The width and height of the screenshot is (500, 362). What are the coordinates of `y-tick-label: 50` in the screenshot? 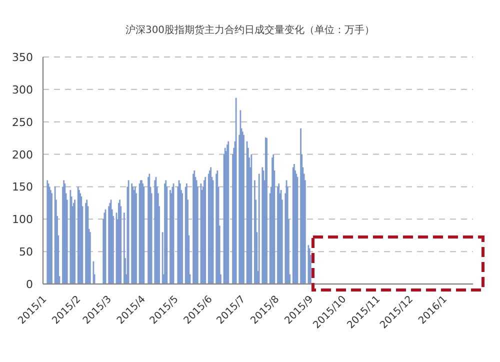 It's located at (26, 252).